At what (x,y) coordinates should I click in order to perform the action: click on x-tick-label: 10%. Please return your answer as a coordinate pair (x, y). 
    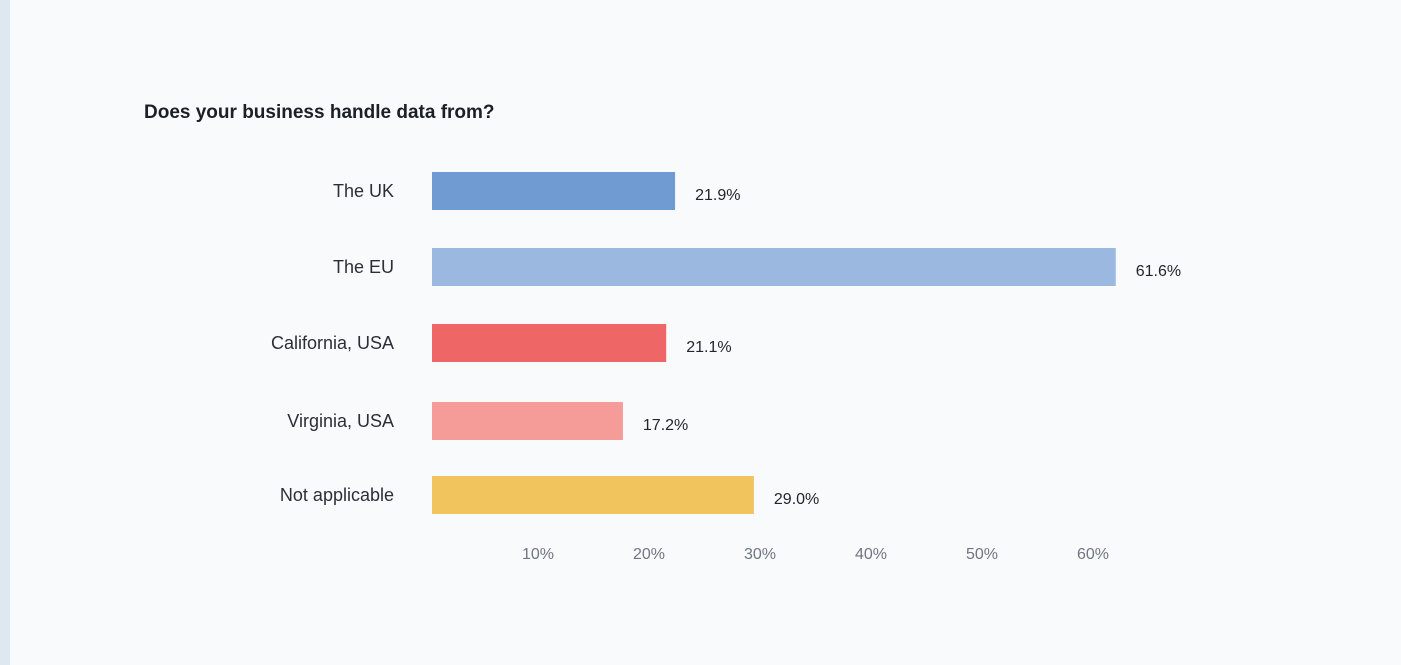
    Looking at the image, I should click on (538, 554).